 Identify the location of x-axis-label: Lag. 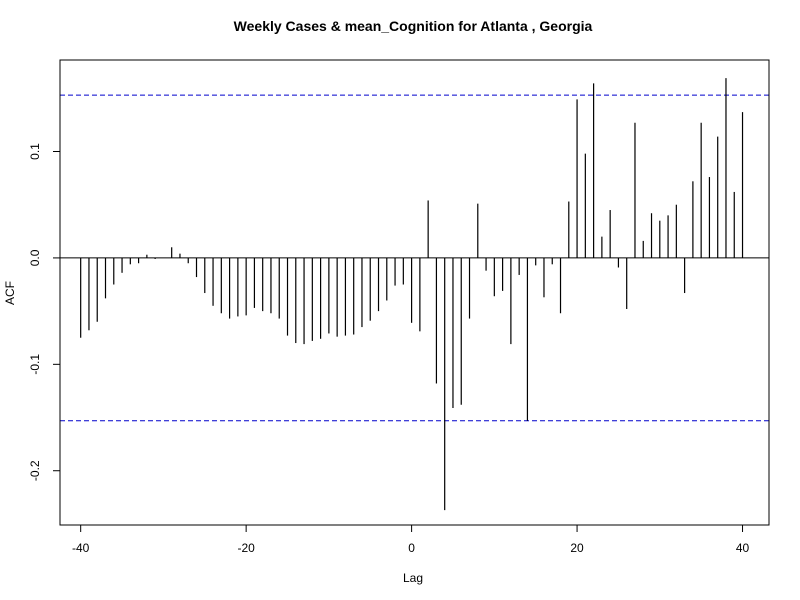
(413, 578).